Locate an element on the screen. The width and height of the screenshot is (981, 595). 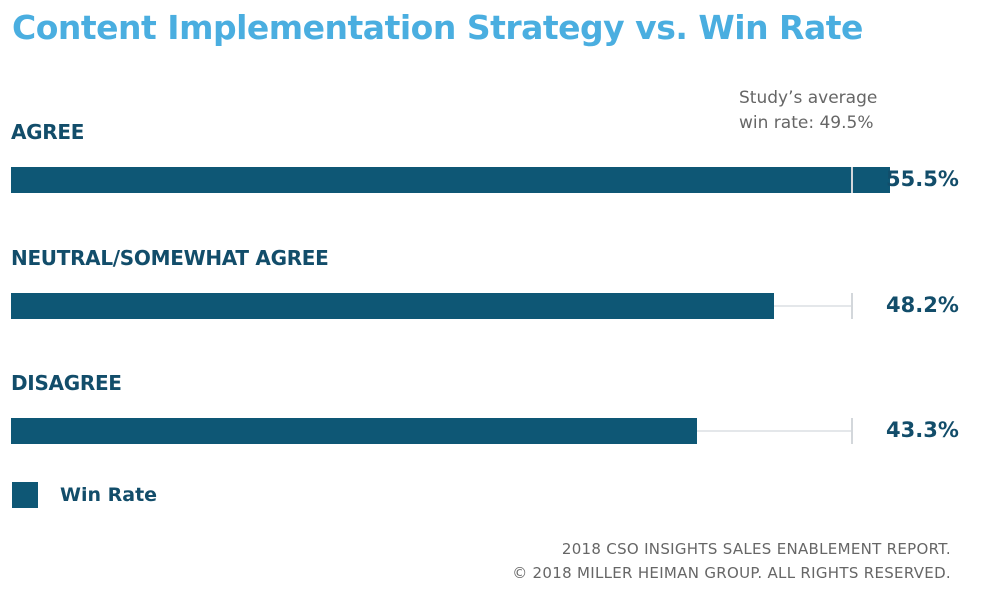
average-note-line-1: Study’s average is located at coordinates (808, 98).